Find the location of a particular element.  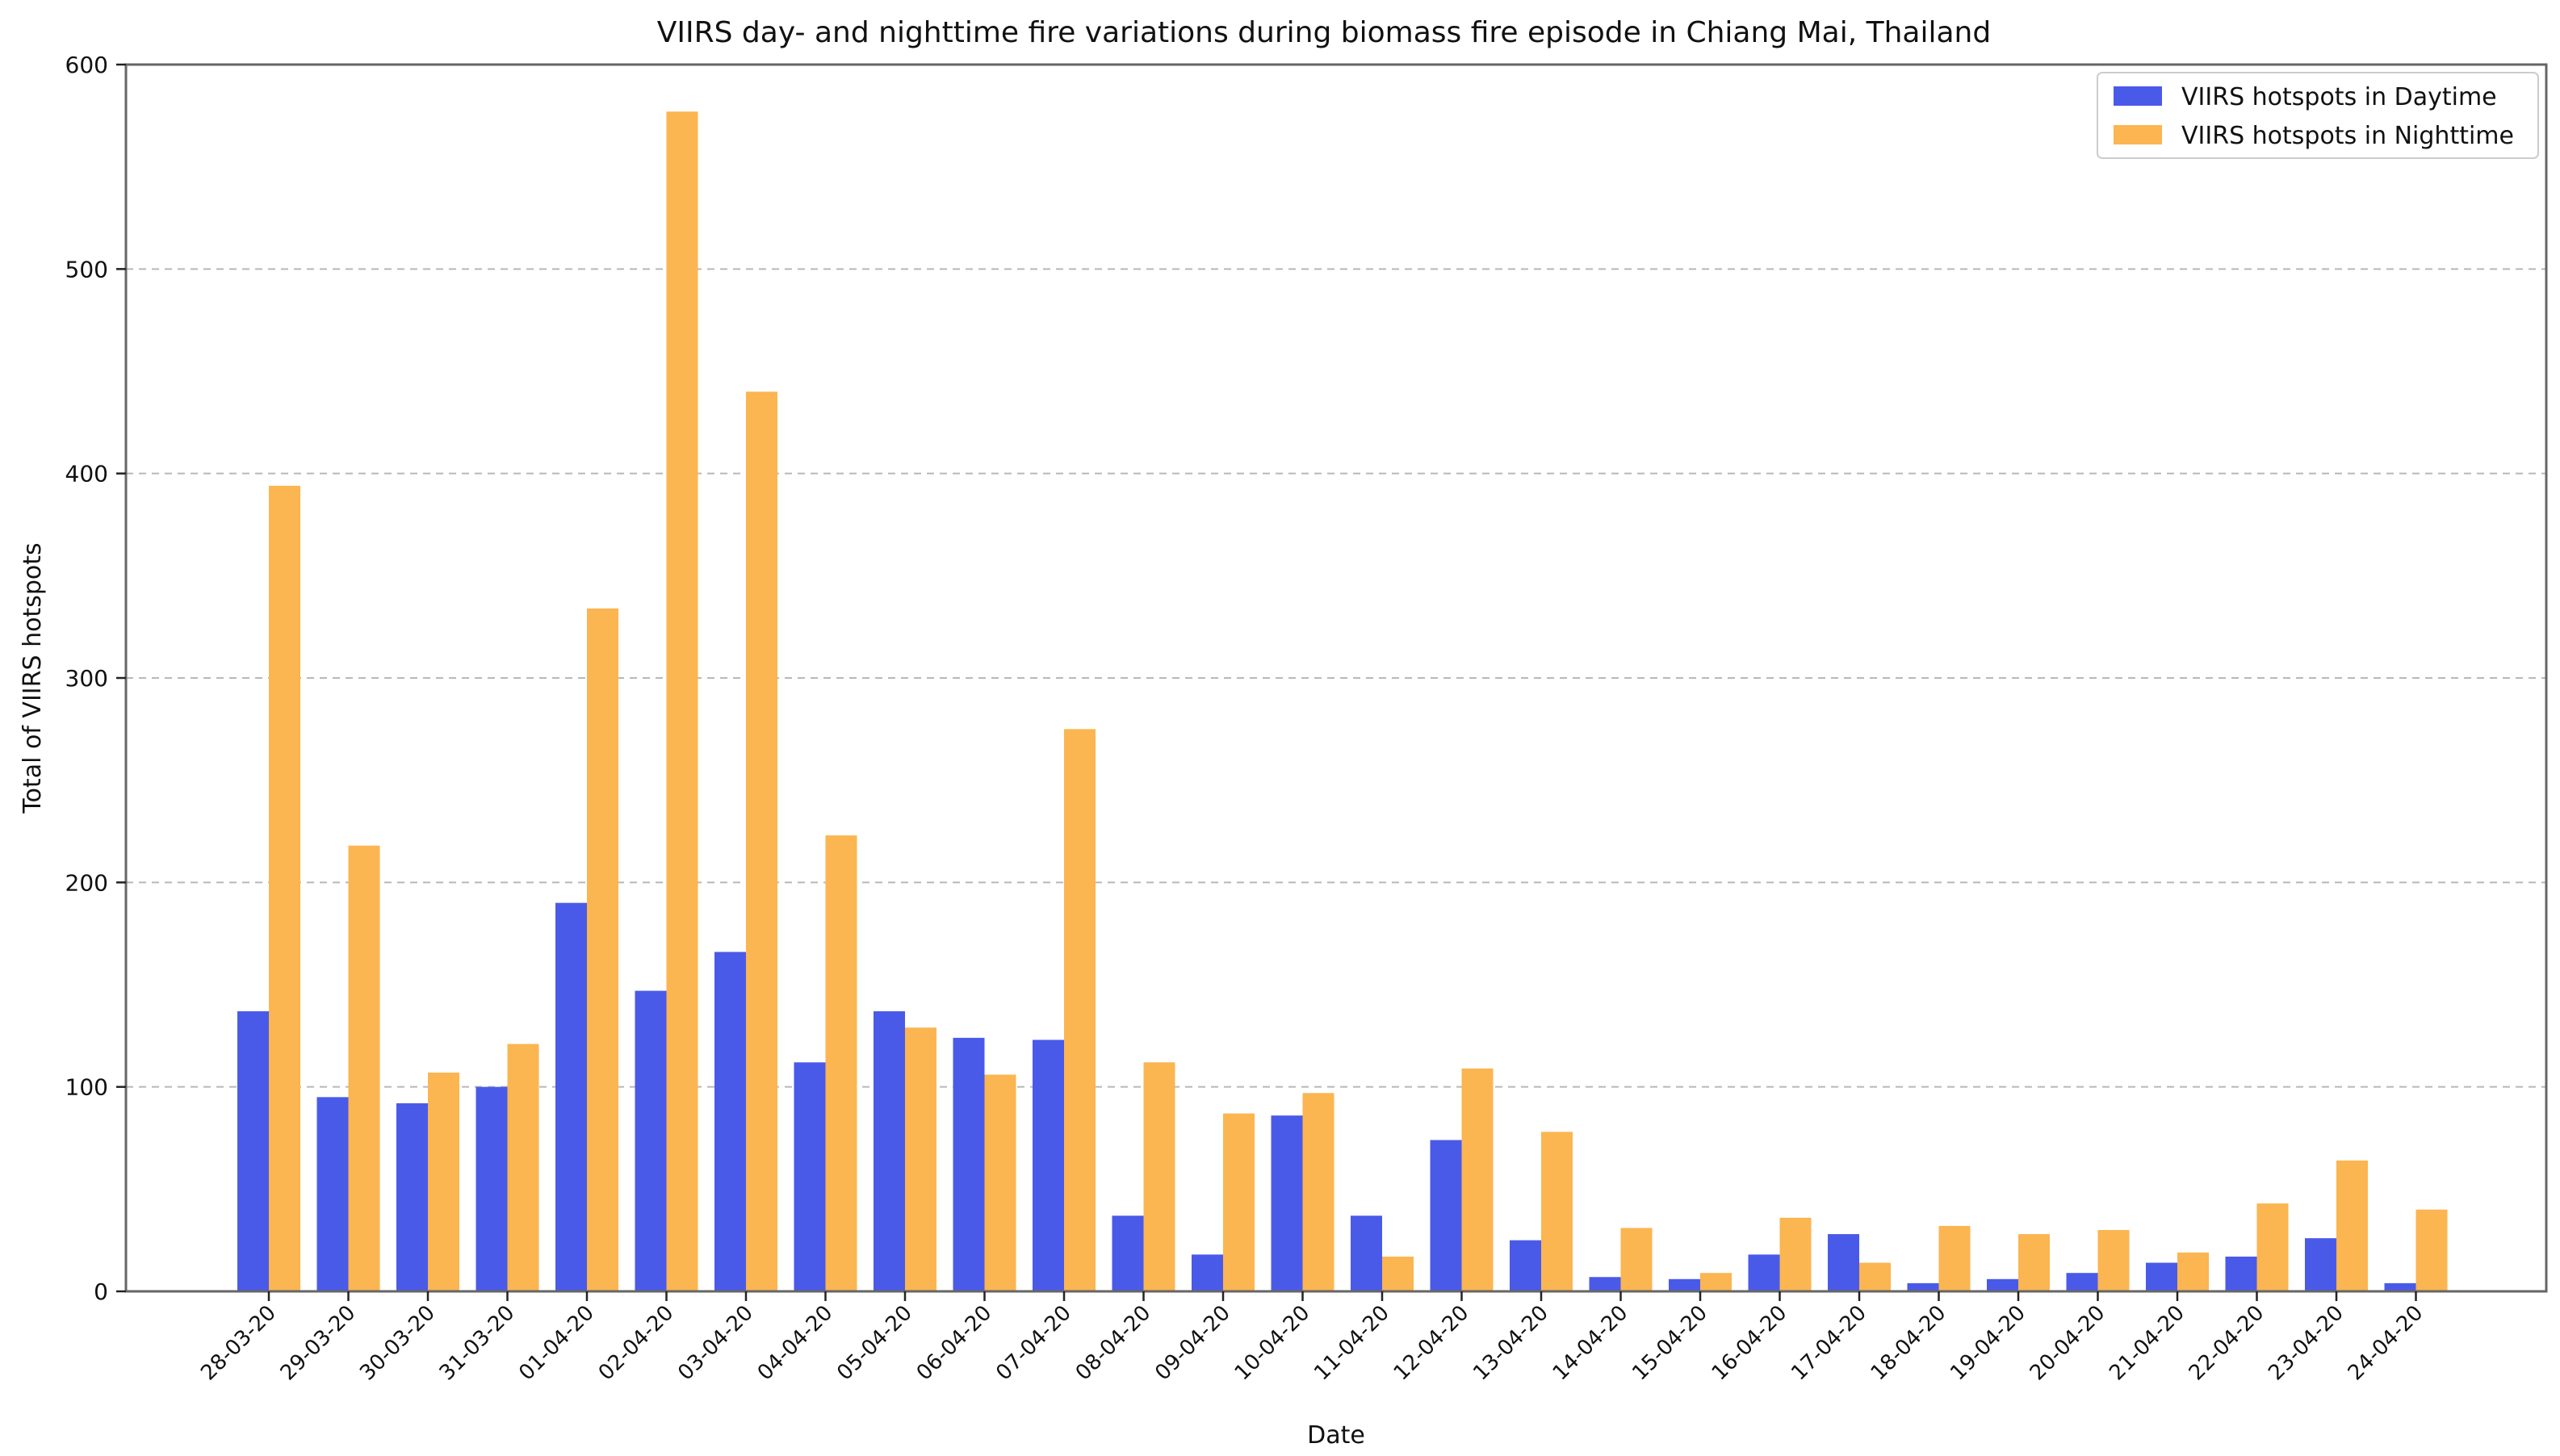

y-tick-label-0: 0 is located at coordinates (101, 1291).